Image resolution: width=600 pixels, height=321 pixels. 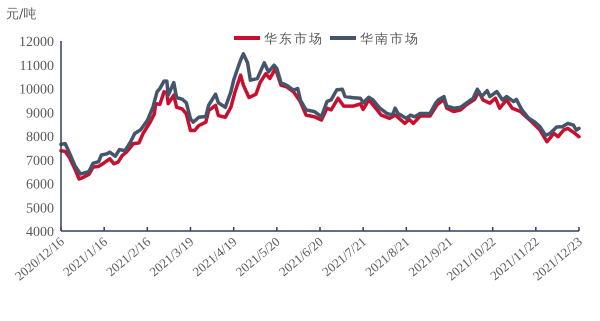 I want to click on y-axis-title: 元/吨, so click(x=21, y=14).